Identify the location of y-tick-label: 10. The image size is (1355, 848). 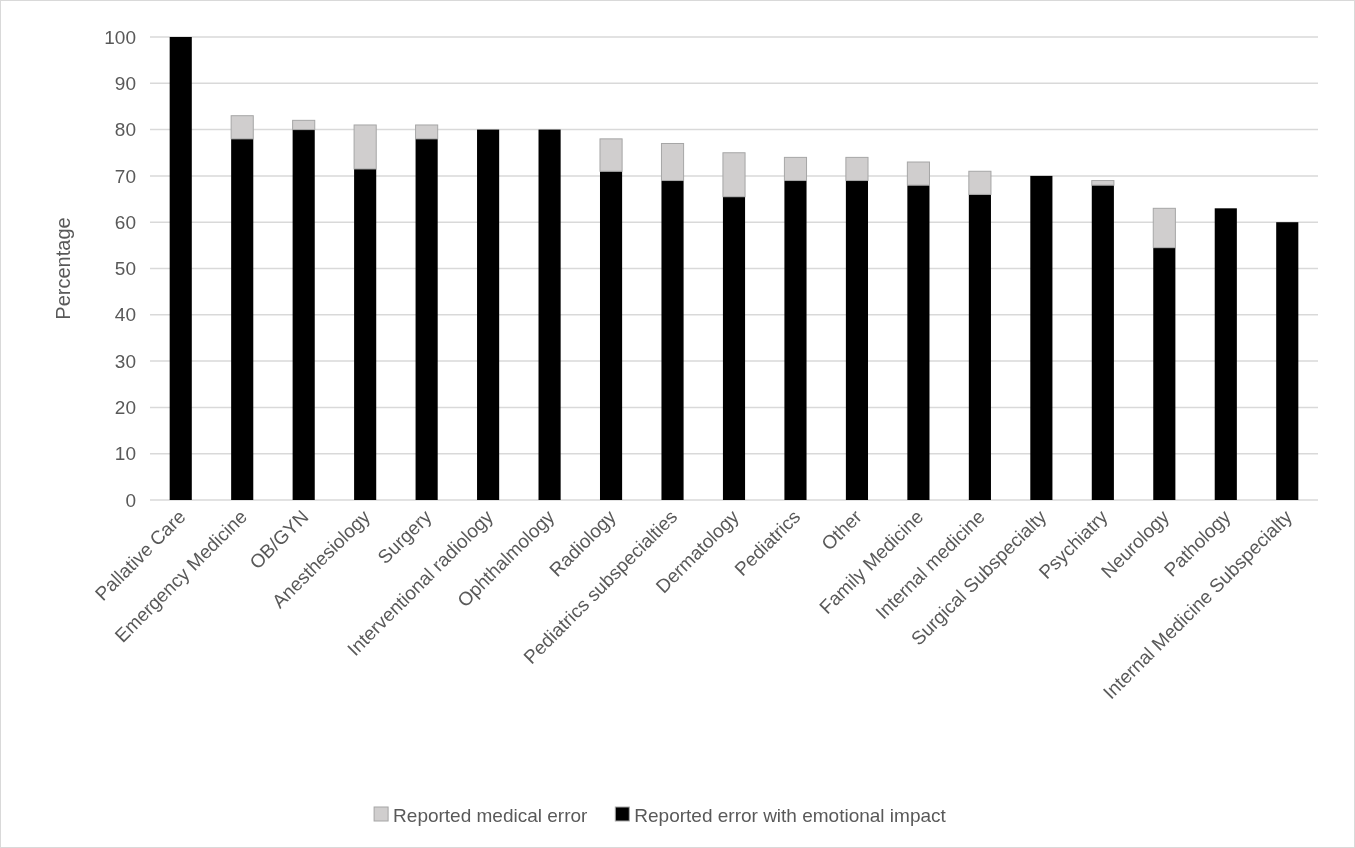
(125, 454).